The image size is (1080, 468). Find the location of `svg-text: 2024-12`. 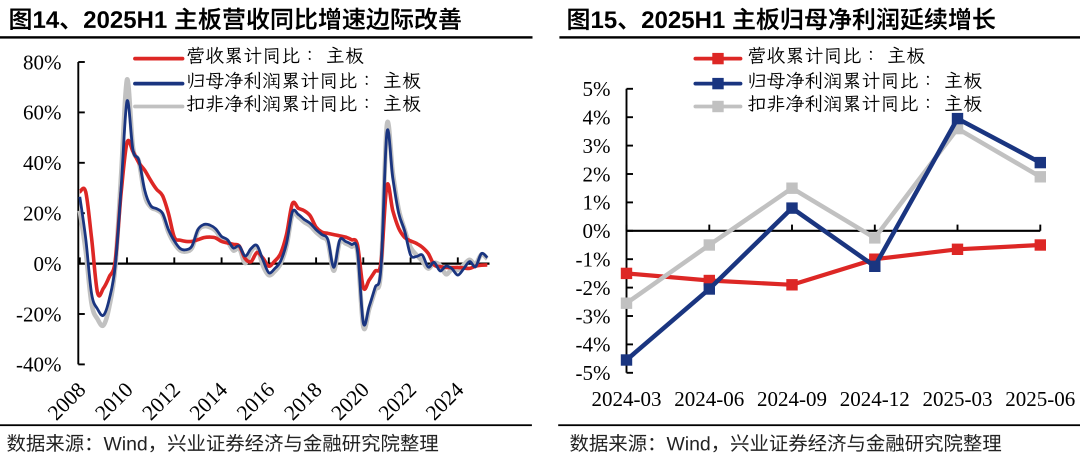

svg-text: 2024-12 is located at coordinates (875, 399).